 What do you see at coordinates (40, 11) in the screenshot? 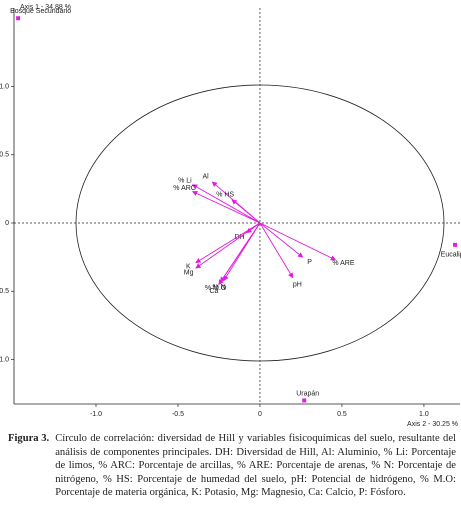
I see `site-label: Bosque Secundario` at bounding box center [40, 11].